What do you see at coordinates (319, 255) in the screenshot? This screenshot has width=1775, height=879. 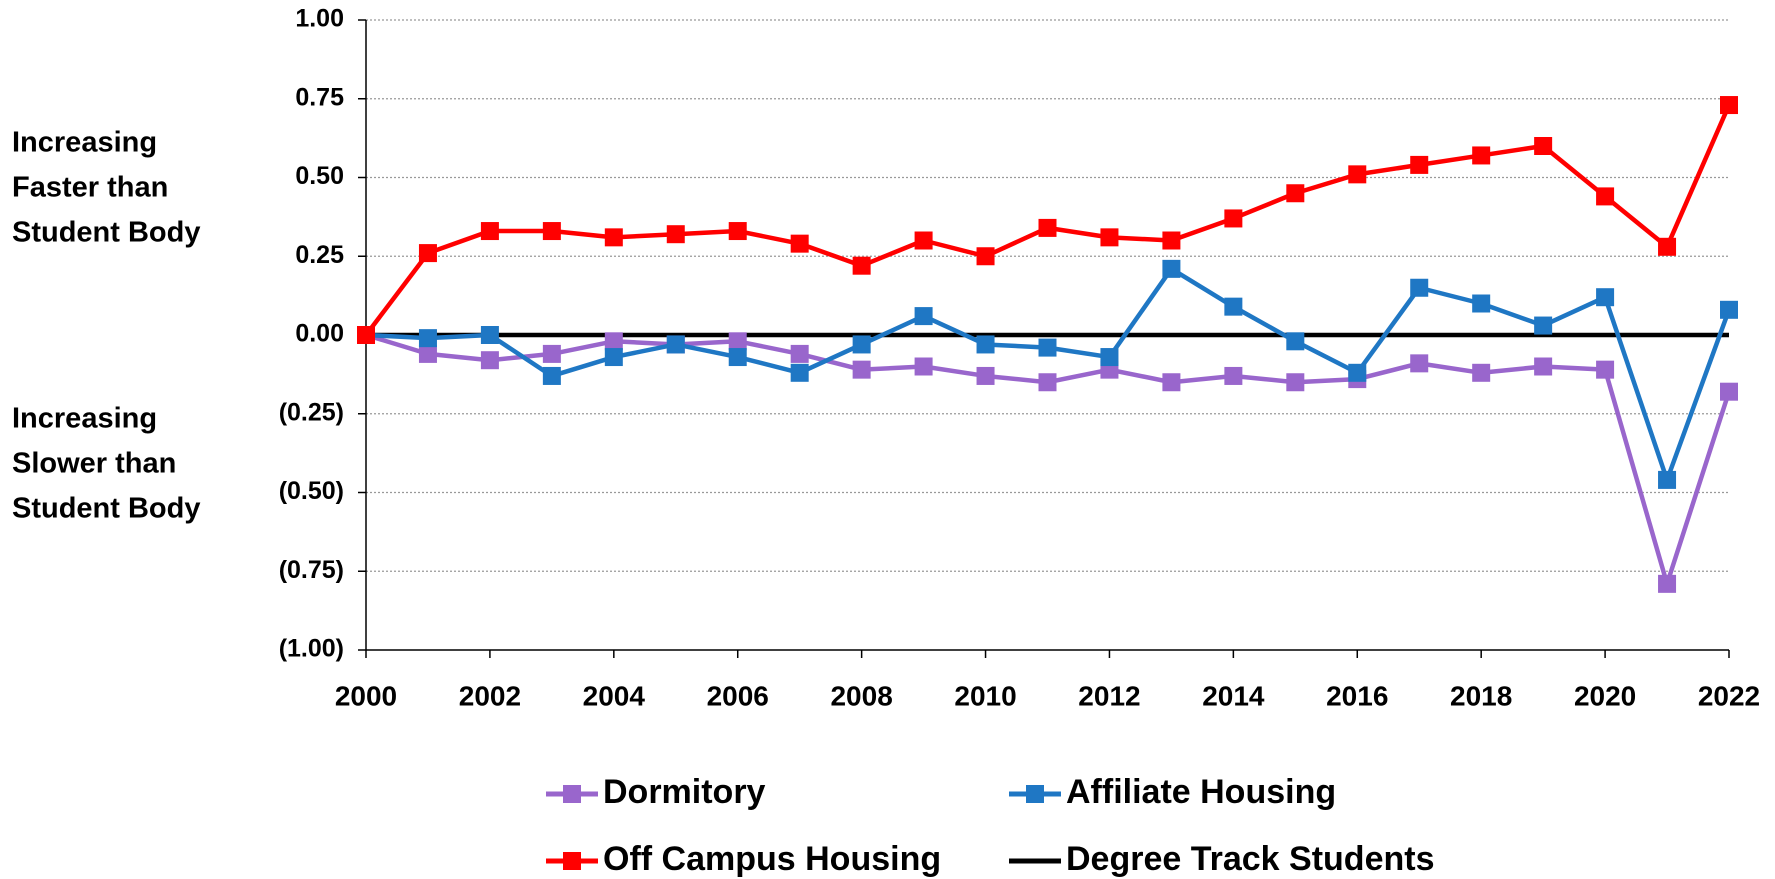 I see `y-tick-label: 0.25` at bounding box center [319, 255].